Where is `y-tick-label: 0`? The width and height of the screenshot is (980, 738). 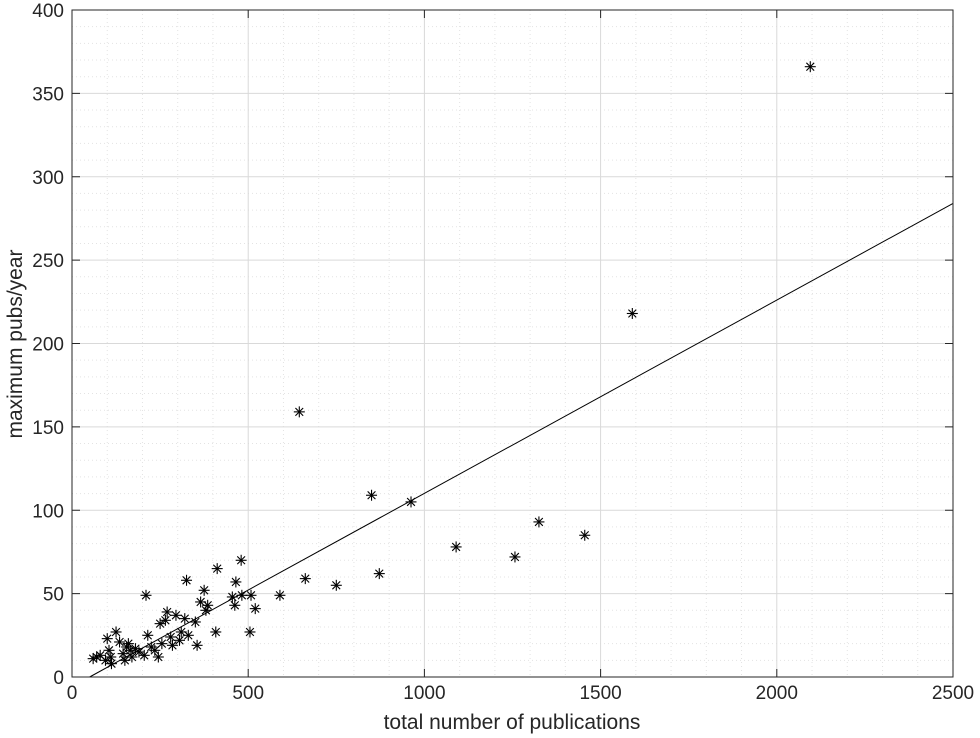
y-tick-label: 0 is located at coordinates (58, 678).